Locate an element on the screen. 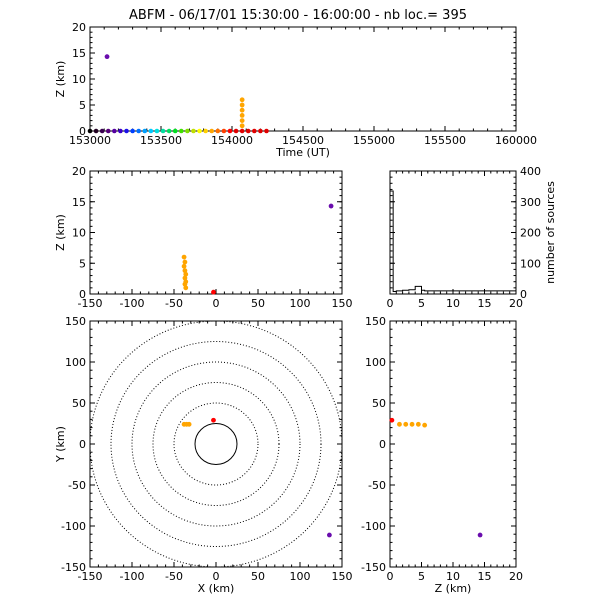 The image size is (600, 600). x-tick-label: 160000 is located at coordinates (516, 140).